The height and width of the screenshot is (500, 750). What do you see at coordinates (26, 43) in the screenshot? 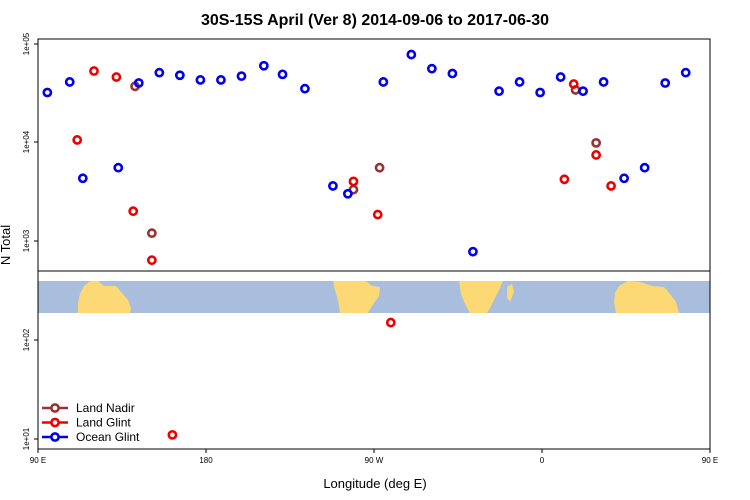
I see `y-tick-label: 1e+05` at bounding box center [26, 43].